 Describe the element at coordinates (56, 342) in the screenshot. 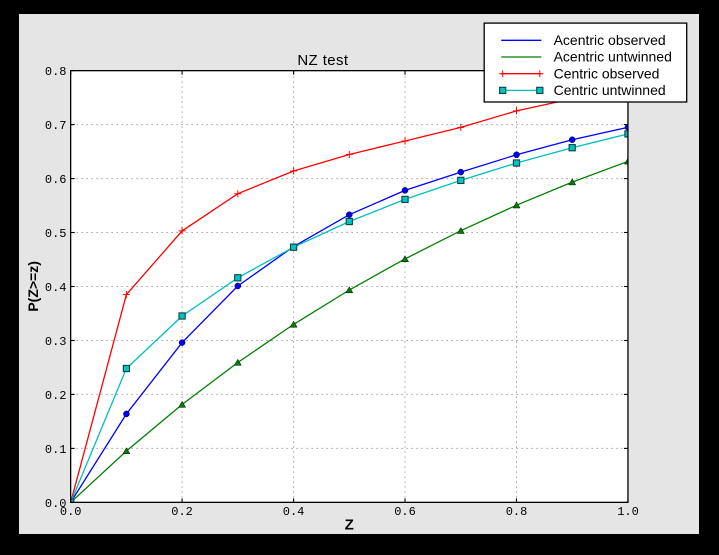

I see `svg-text: 0.3` at that location.